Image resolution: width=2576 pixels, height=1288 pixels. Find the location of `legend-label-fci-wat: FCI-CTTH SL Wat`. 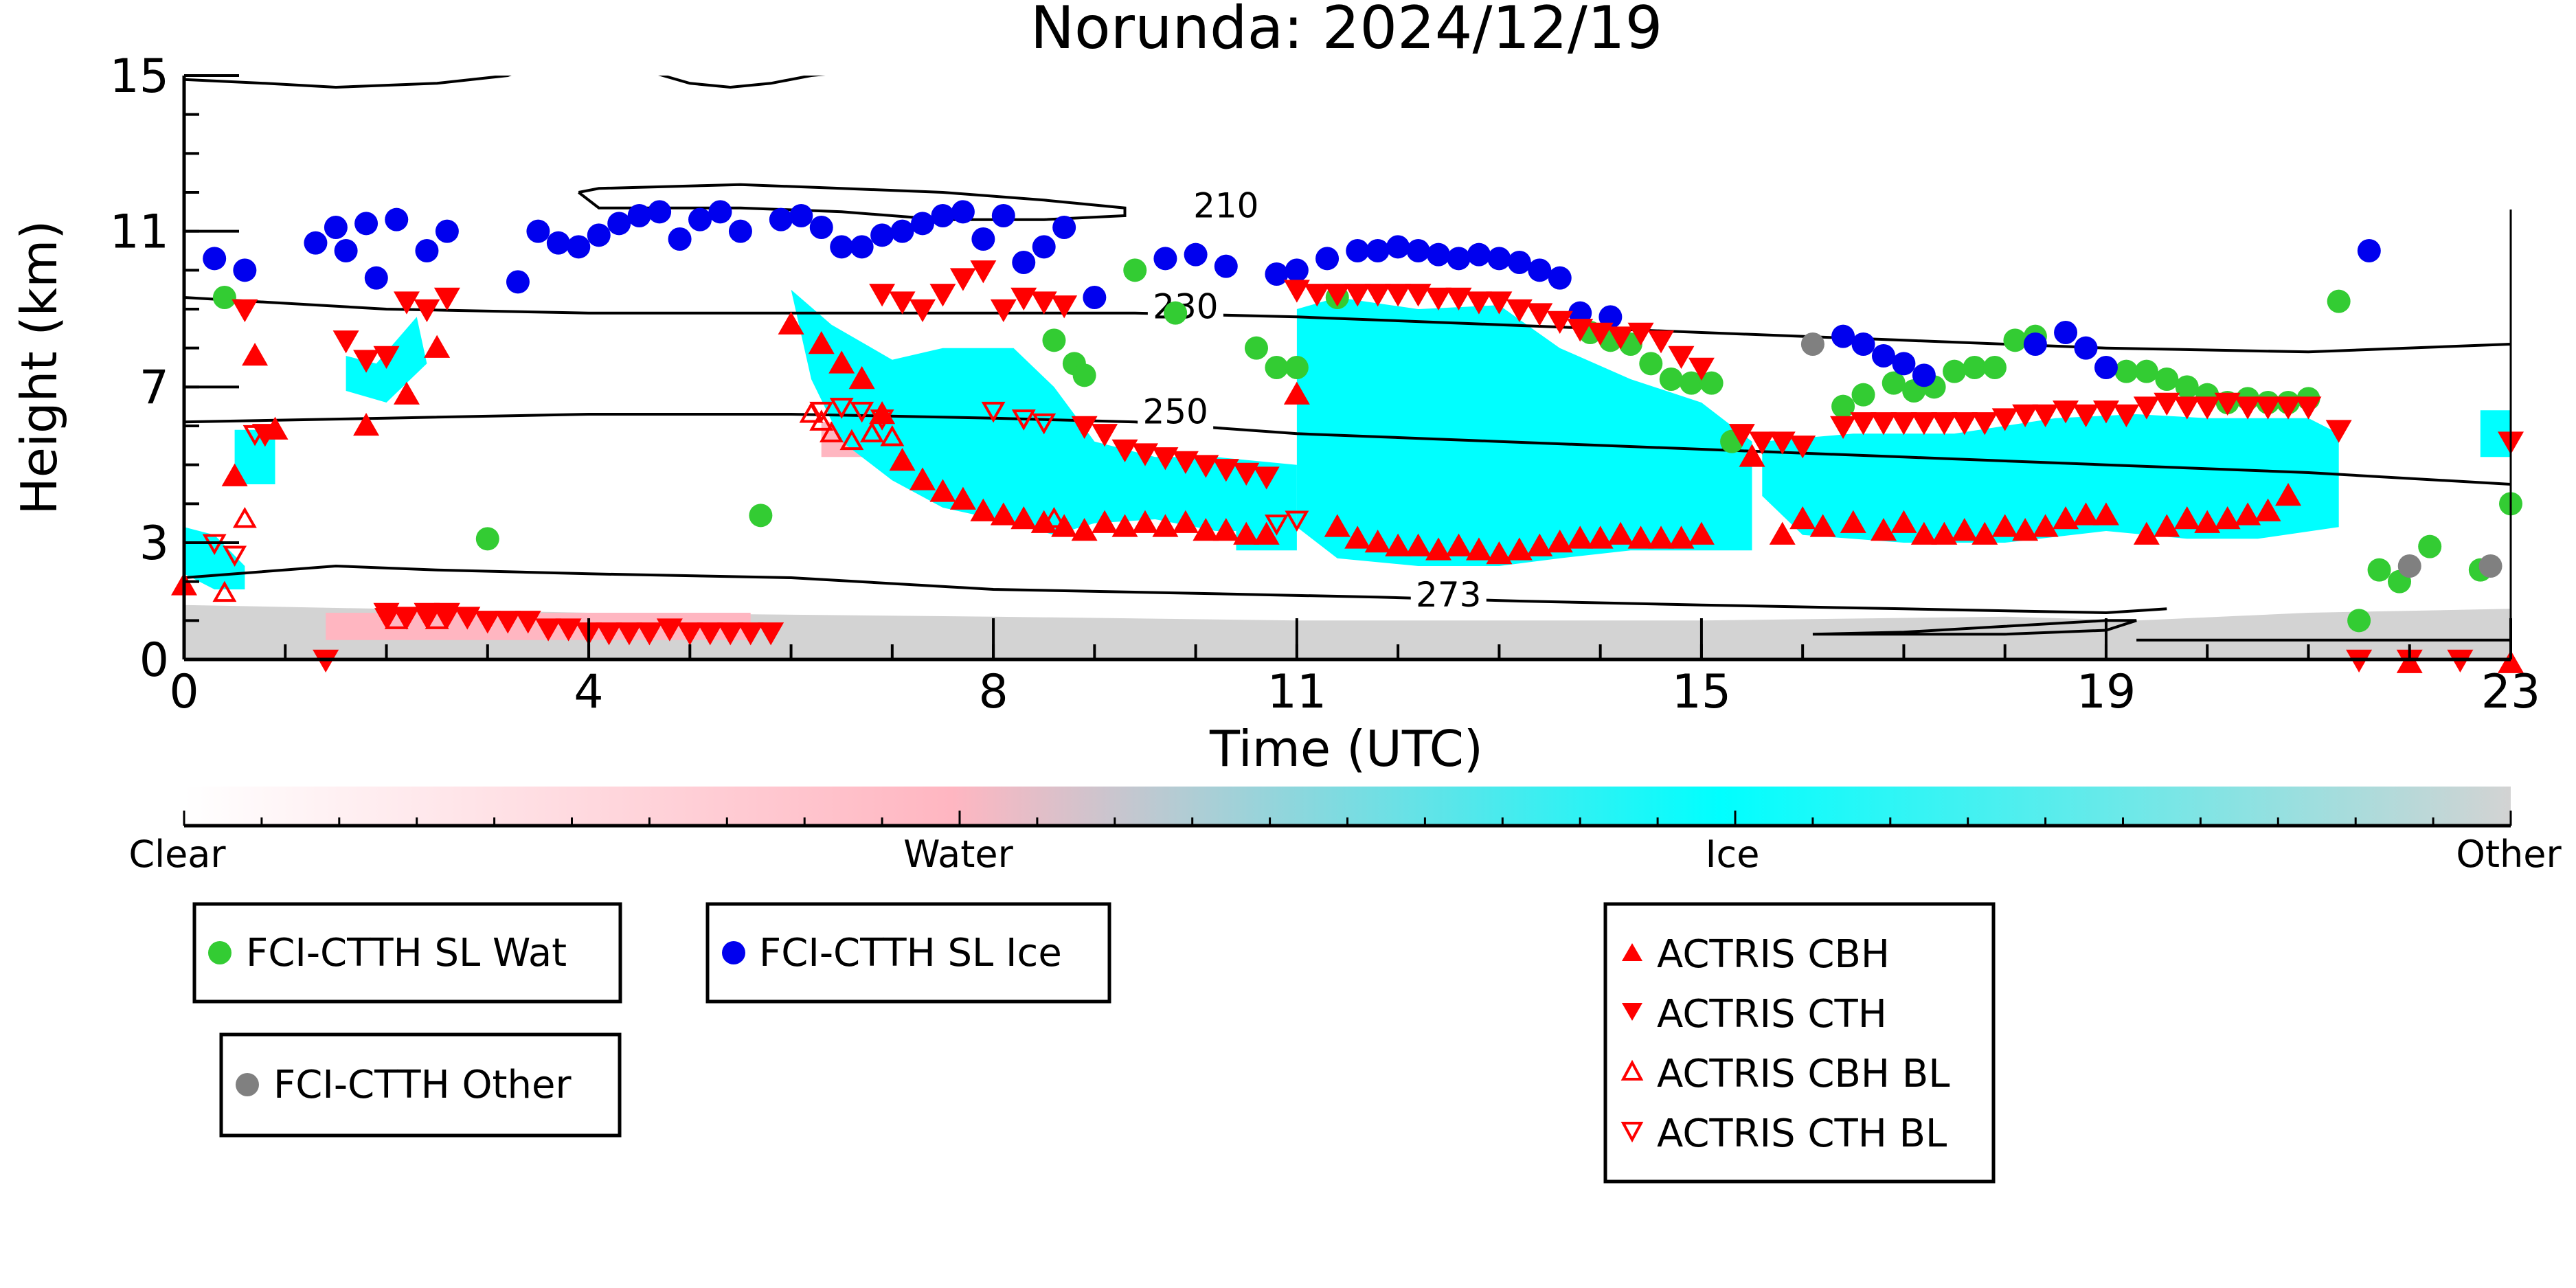

legend-label-fci-wat: FCI-CTTH SL Wat is located at coordinates (406, 953).